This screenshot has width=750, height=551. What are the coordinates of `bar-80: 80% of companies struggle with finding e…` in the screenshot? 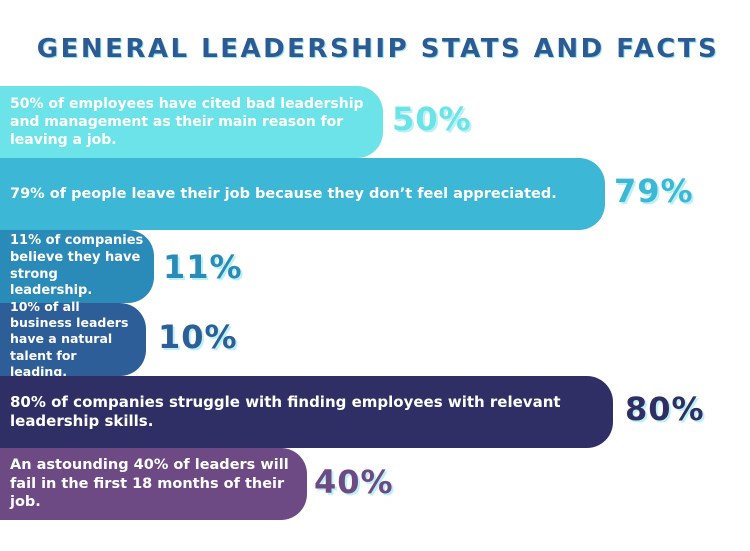 It's located at (306, 412).